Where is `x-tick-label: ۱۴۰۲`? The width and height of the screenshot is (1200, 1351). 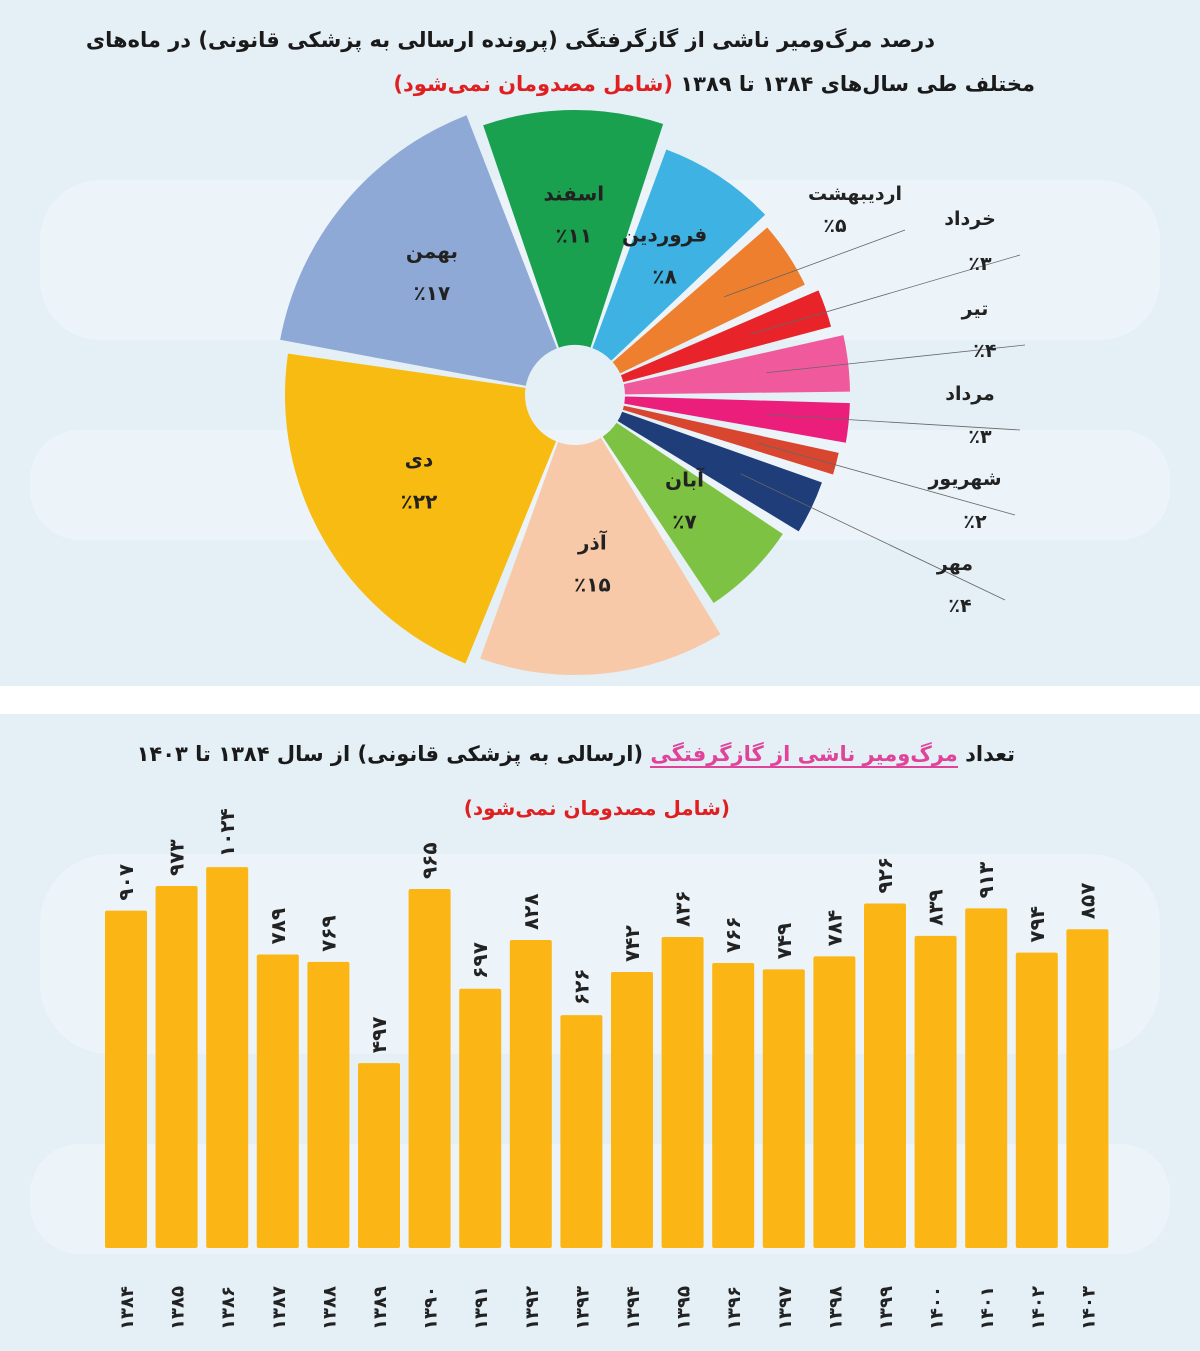 x-tick-label: ۱۴۰۲ is located at coordinates (1038, 1308).